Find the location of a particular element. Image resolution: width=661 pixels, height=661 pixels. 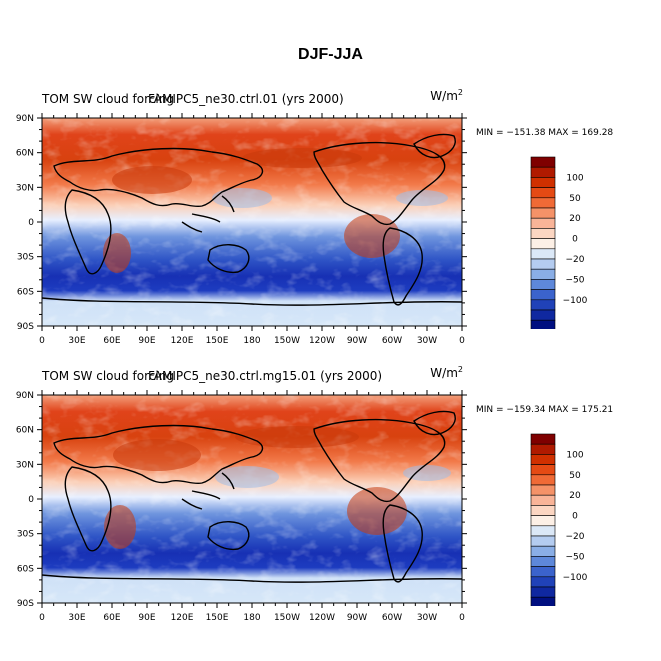

panel-2-center-title: FAMIPC5_ne30.ctrl.mg15.01 (yrs 2000) is located at coordinates (265, 376).